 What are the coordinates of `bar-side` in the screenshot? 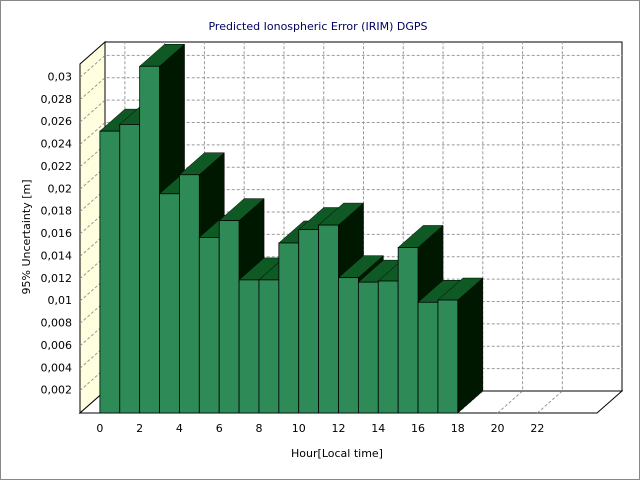 It's located at (470, 345).